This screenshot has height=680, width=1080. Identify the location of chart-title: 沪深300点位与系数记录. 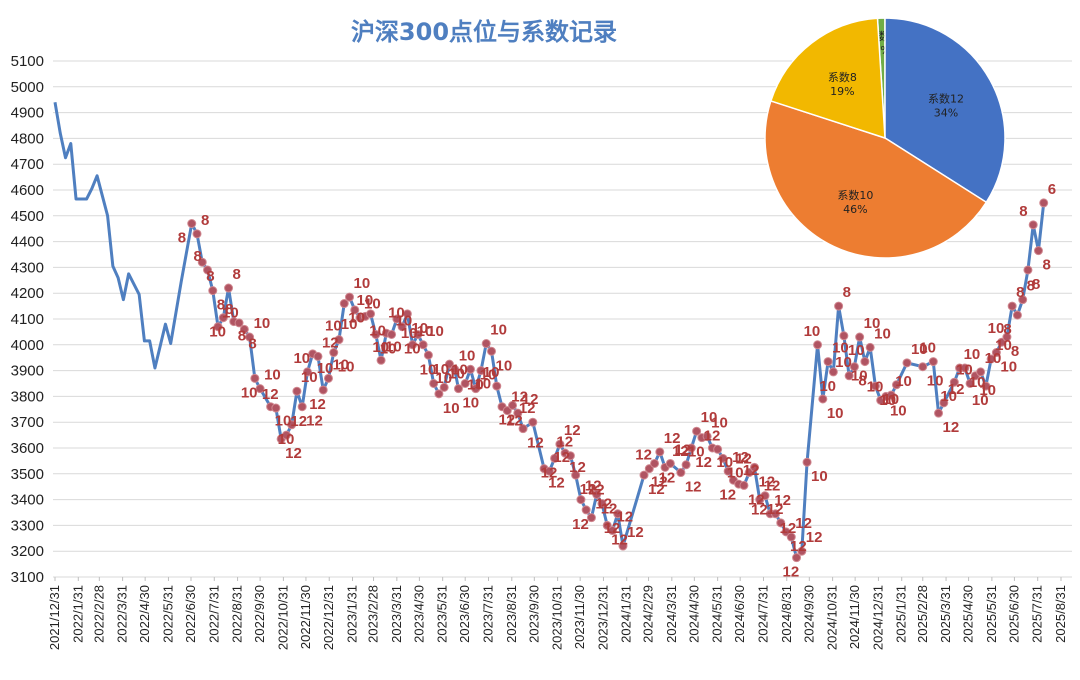
(484, 32).